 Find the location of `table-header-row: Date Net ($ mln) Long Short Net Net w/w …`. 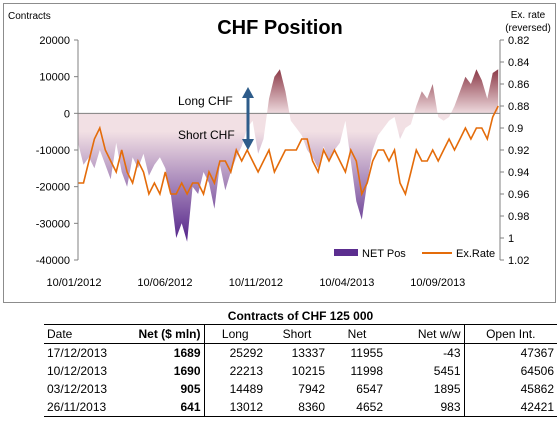

table-header-row: Date Net ($ mln) Long Short Net Net w/w … is located at coordinates (300, 334).